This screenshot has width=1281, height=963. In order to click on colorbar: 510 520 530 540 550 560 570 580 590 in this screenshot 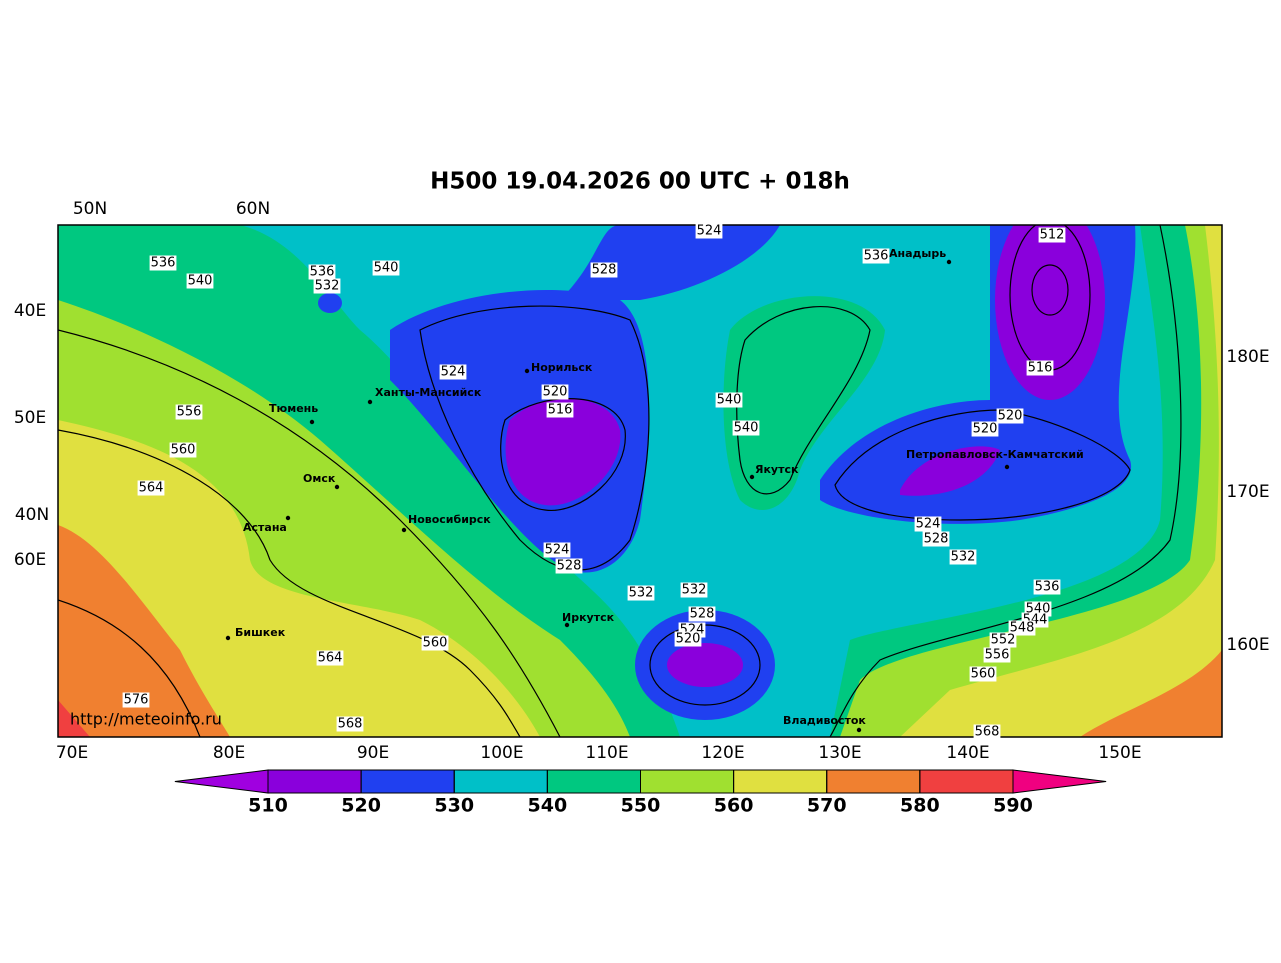, I will do `click(640, 793)`.